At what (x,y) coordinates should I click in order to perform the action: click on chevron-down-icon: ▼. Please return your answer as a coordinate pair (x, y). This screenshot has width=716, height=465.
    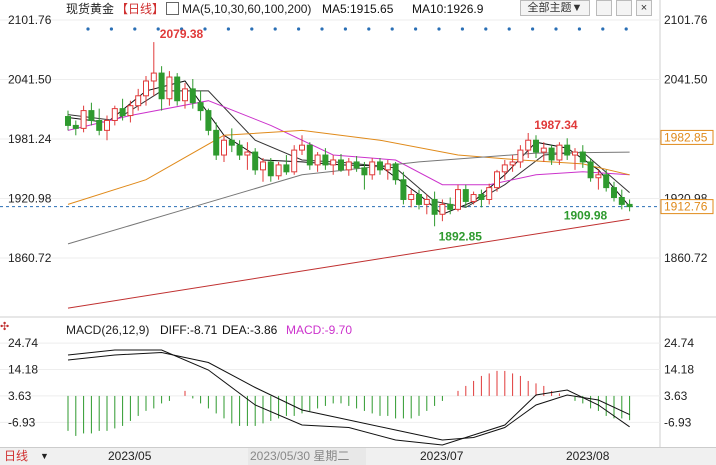
    Looking at the image, I should click on (44, 456).